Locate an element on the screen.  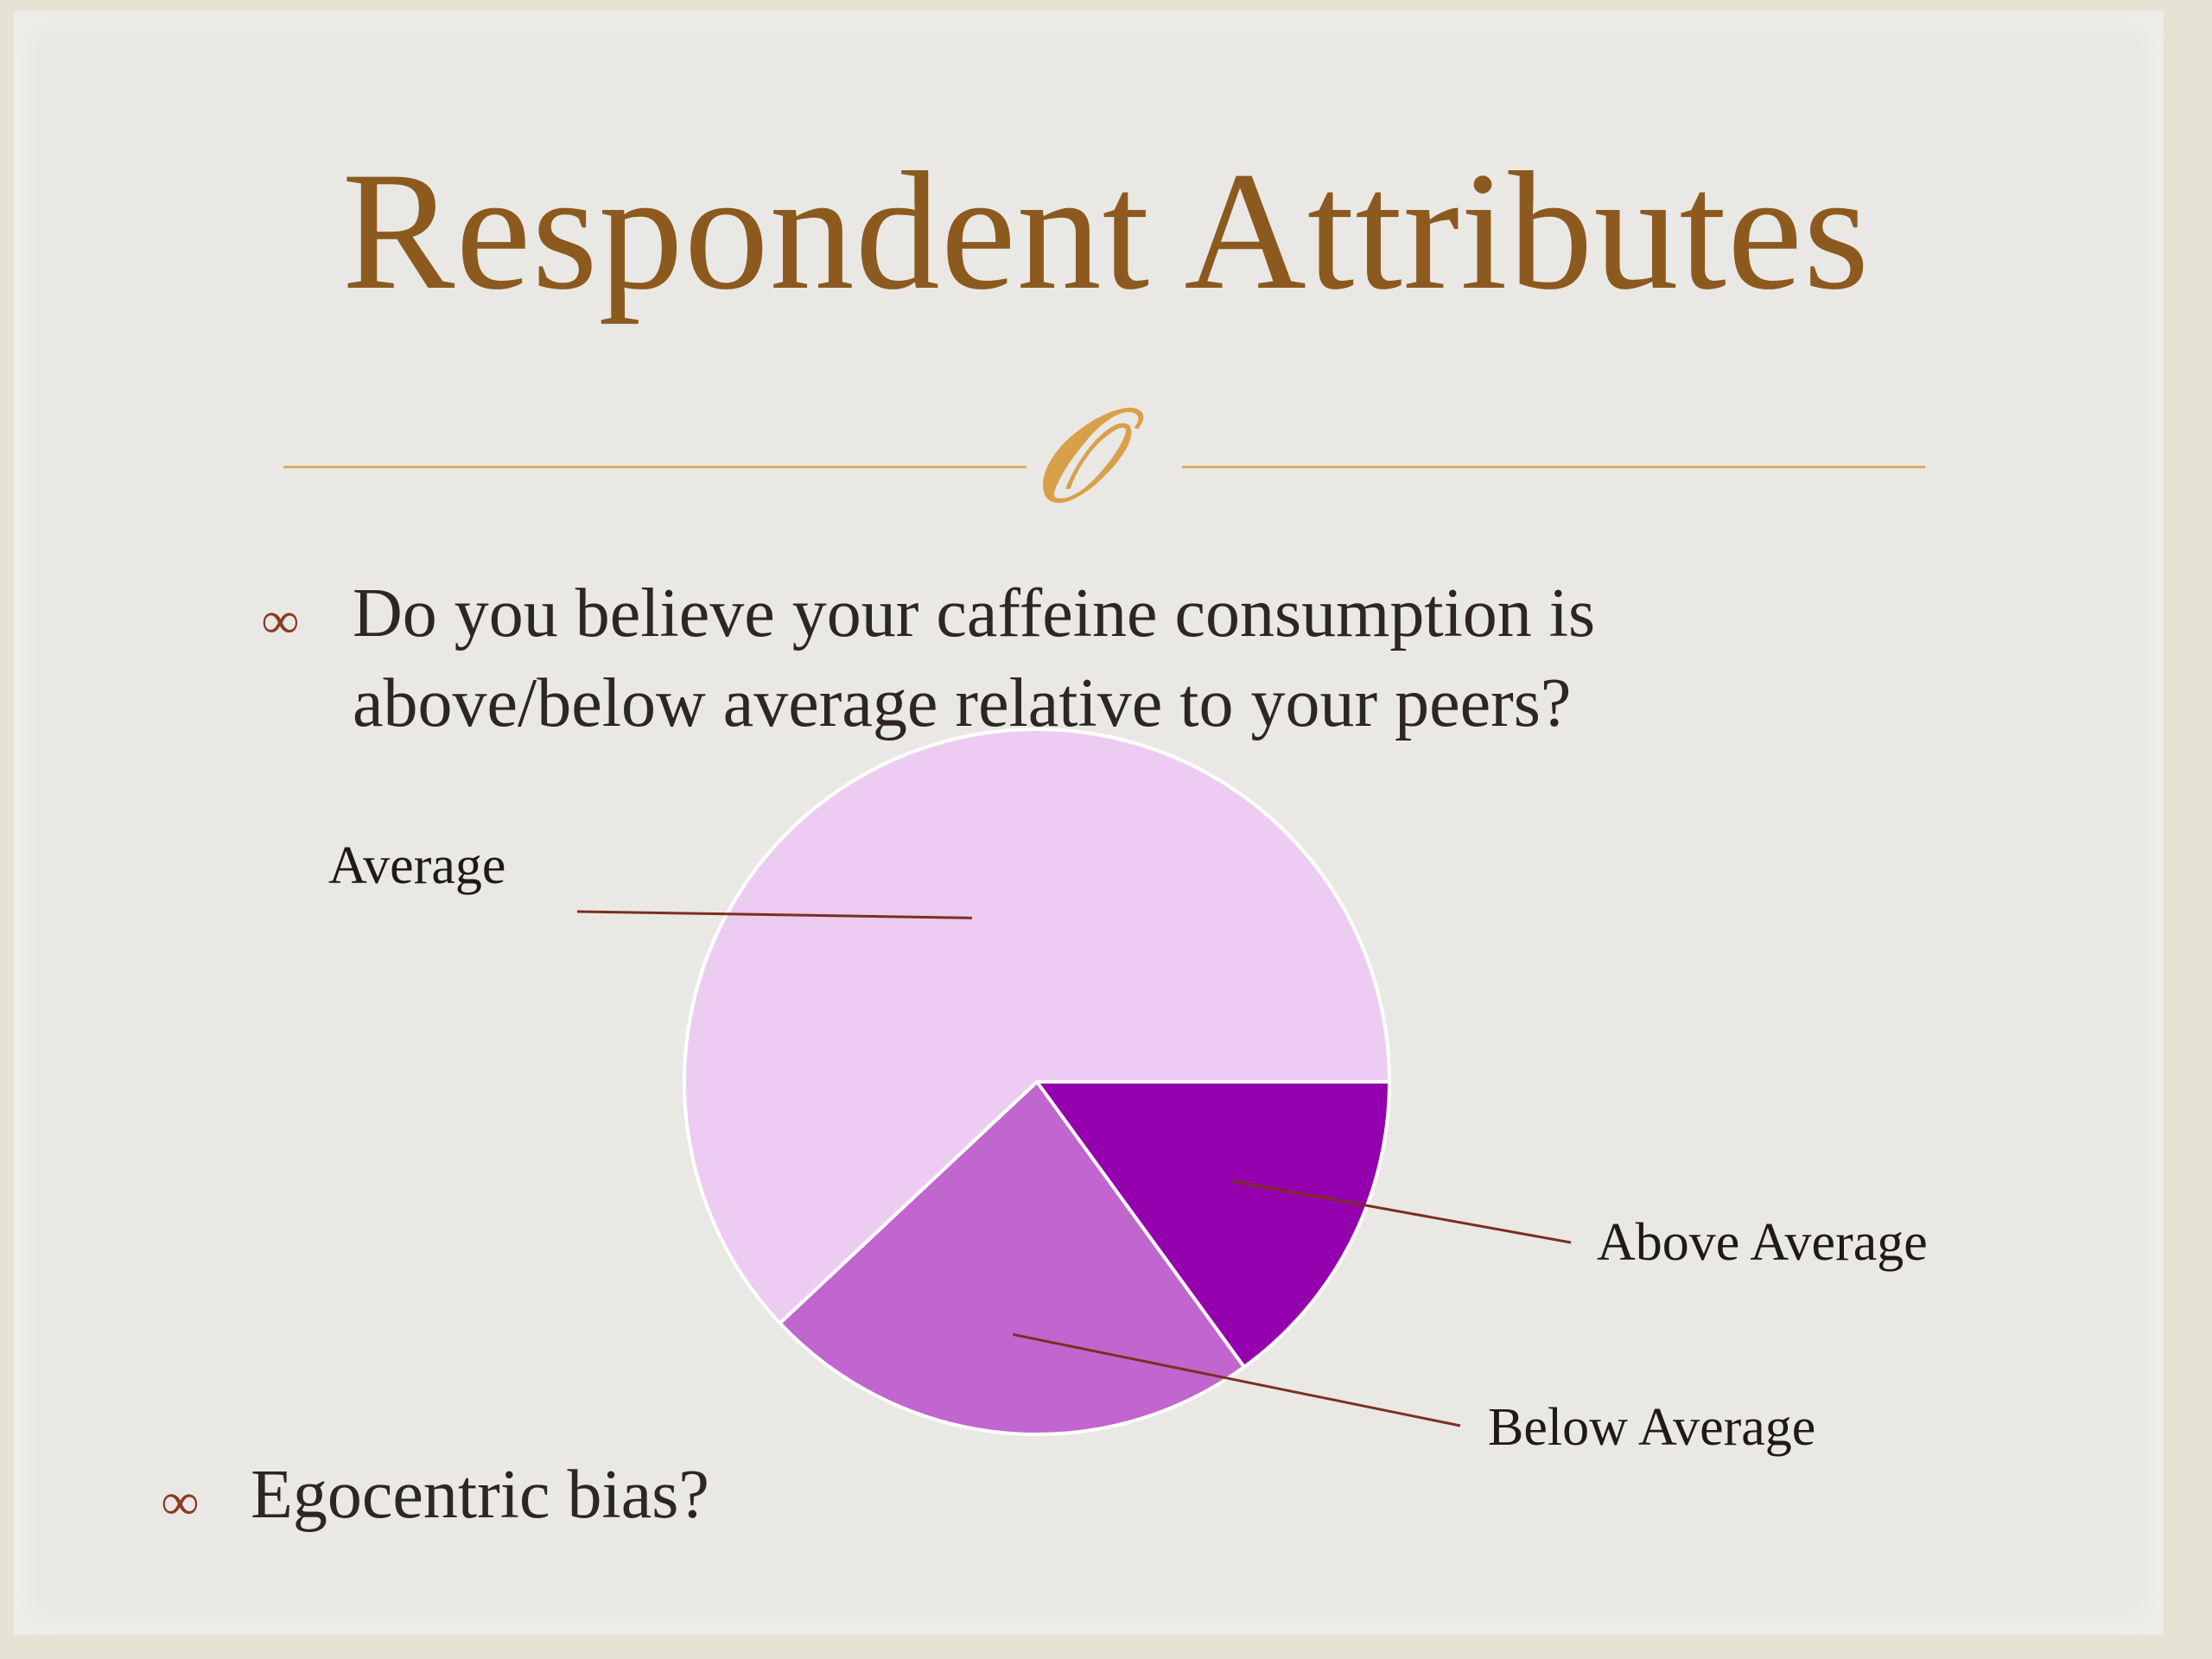
pie-slices is located at coordinates (1037, 1082).